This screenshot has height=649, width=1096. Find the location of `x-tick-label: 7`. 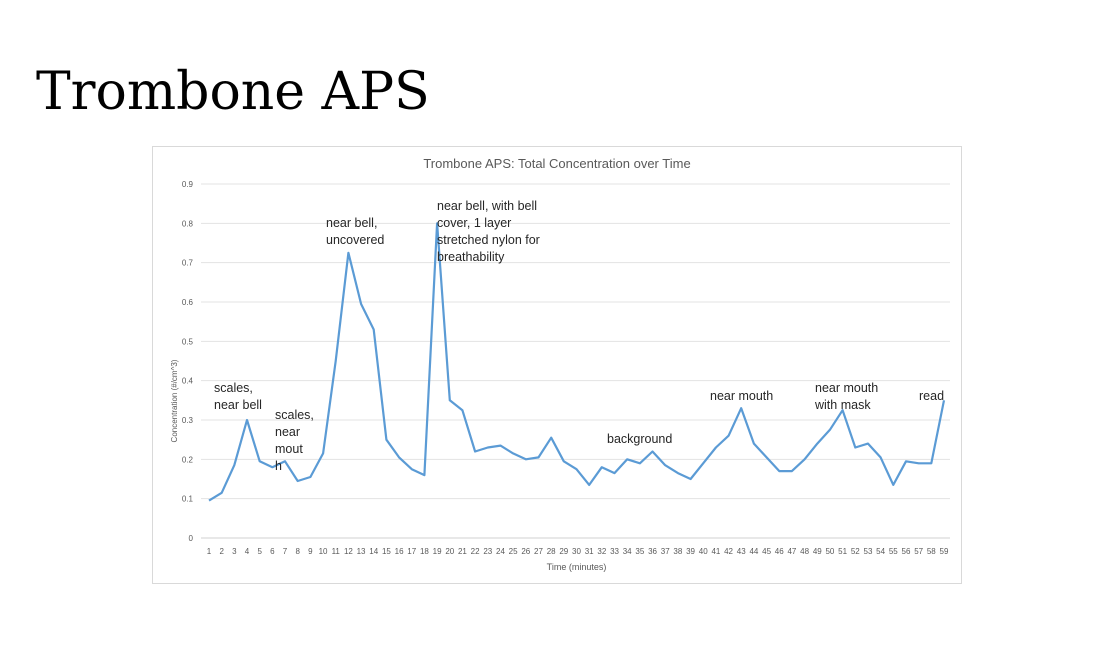

x-tick-label: 7 is located at coordinates (285, 551).